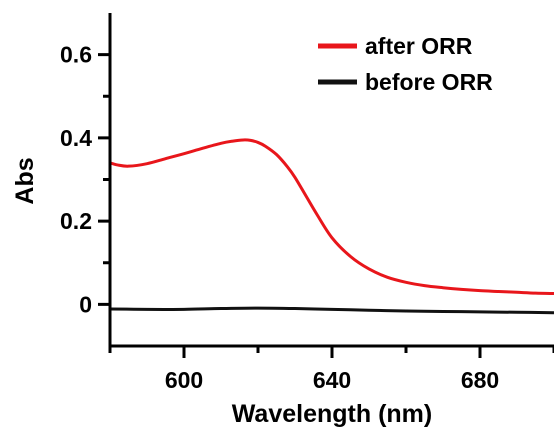 This screenshot has width=554, height=434. I want to click on y-tick-label: 0.6, so click(76, 55).